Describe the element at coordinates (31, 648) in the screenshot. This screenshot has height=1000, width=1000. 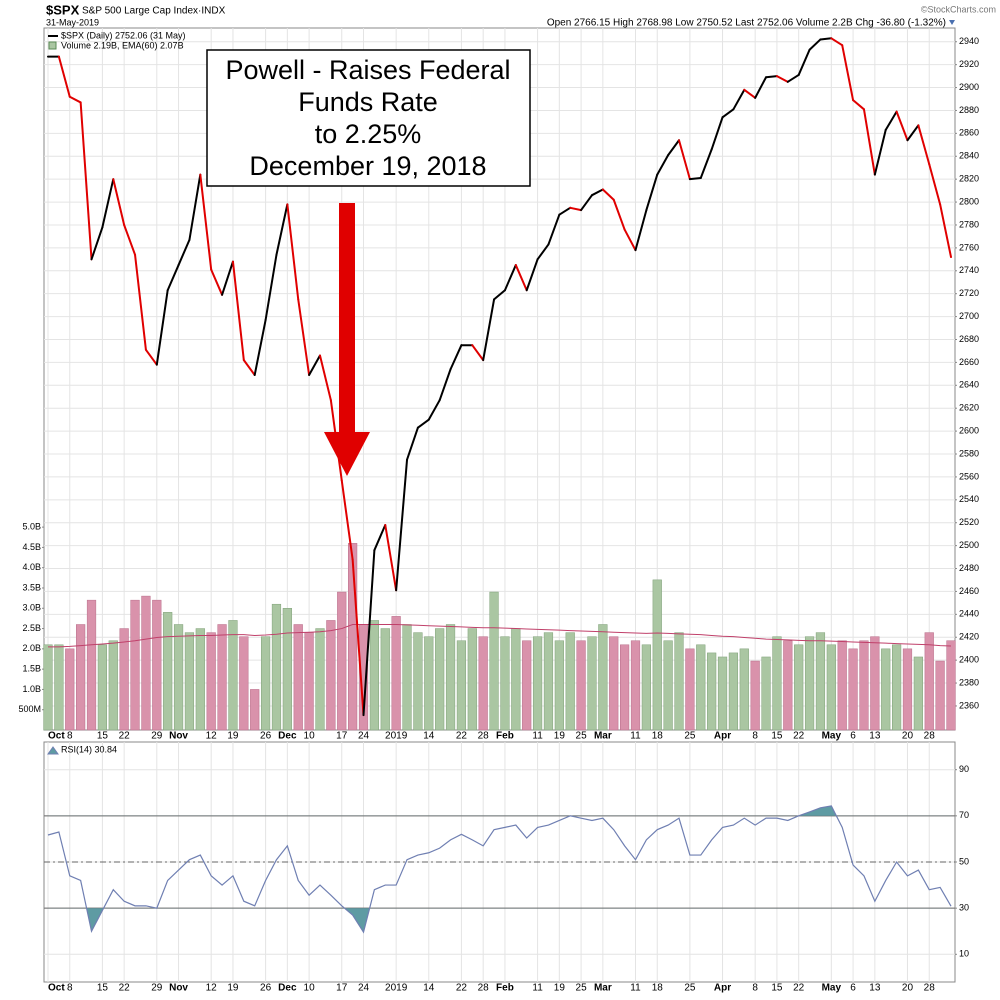
I see `y-tick-label: 2.0B` at that location.